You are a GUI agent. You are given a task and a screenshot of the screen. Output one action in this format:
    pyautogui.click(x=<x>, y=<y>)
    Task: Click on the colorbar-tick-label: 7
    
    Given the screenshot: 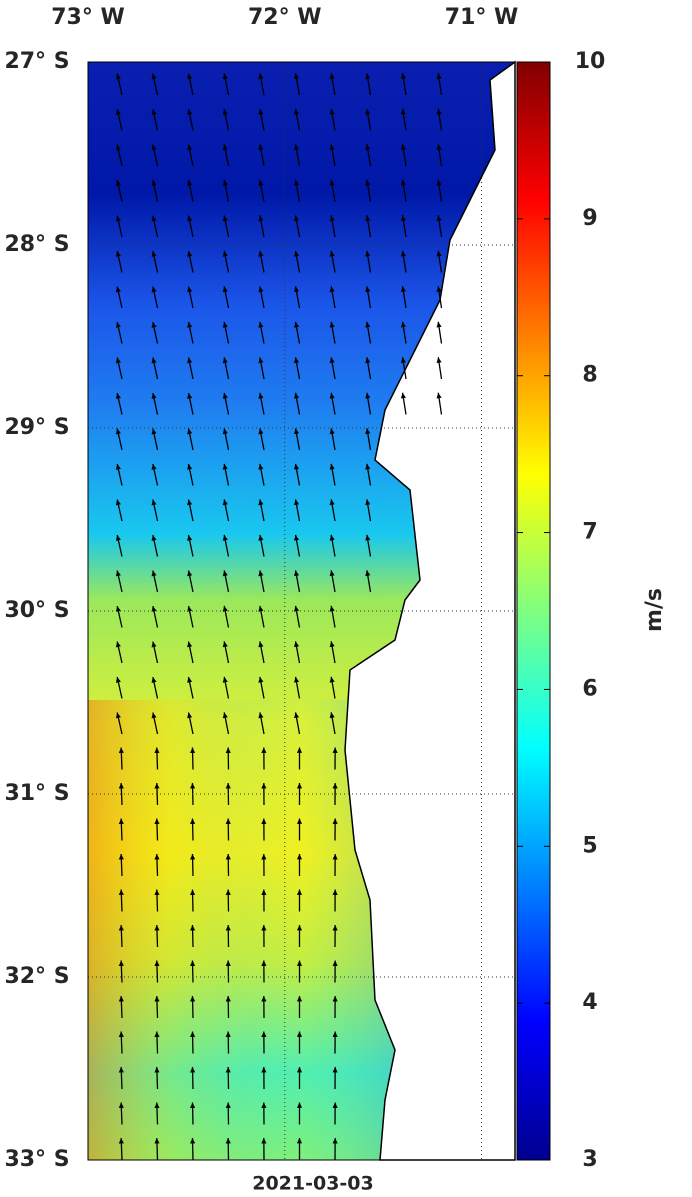 What is the action you would take?
    pyautogui.click(x=589, y=532)
    